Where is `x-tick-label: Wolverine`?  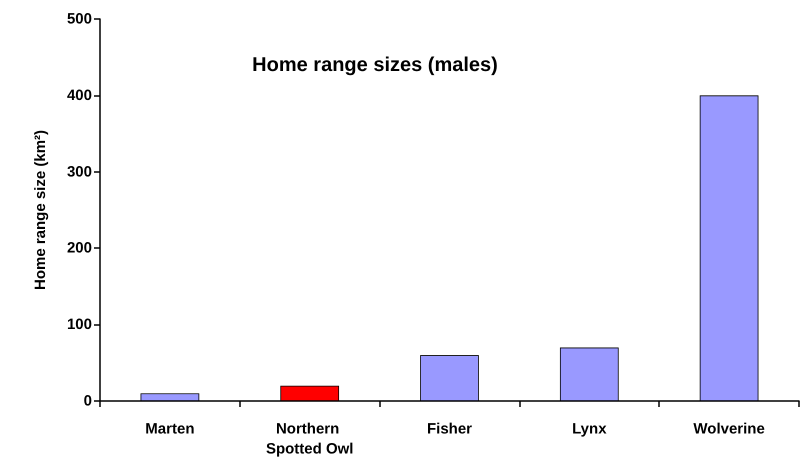
x-tick-label: Wolverine is located at coordinates (729, 429).